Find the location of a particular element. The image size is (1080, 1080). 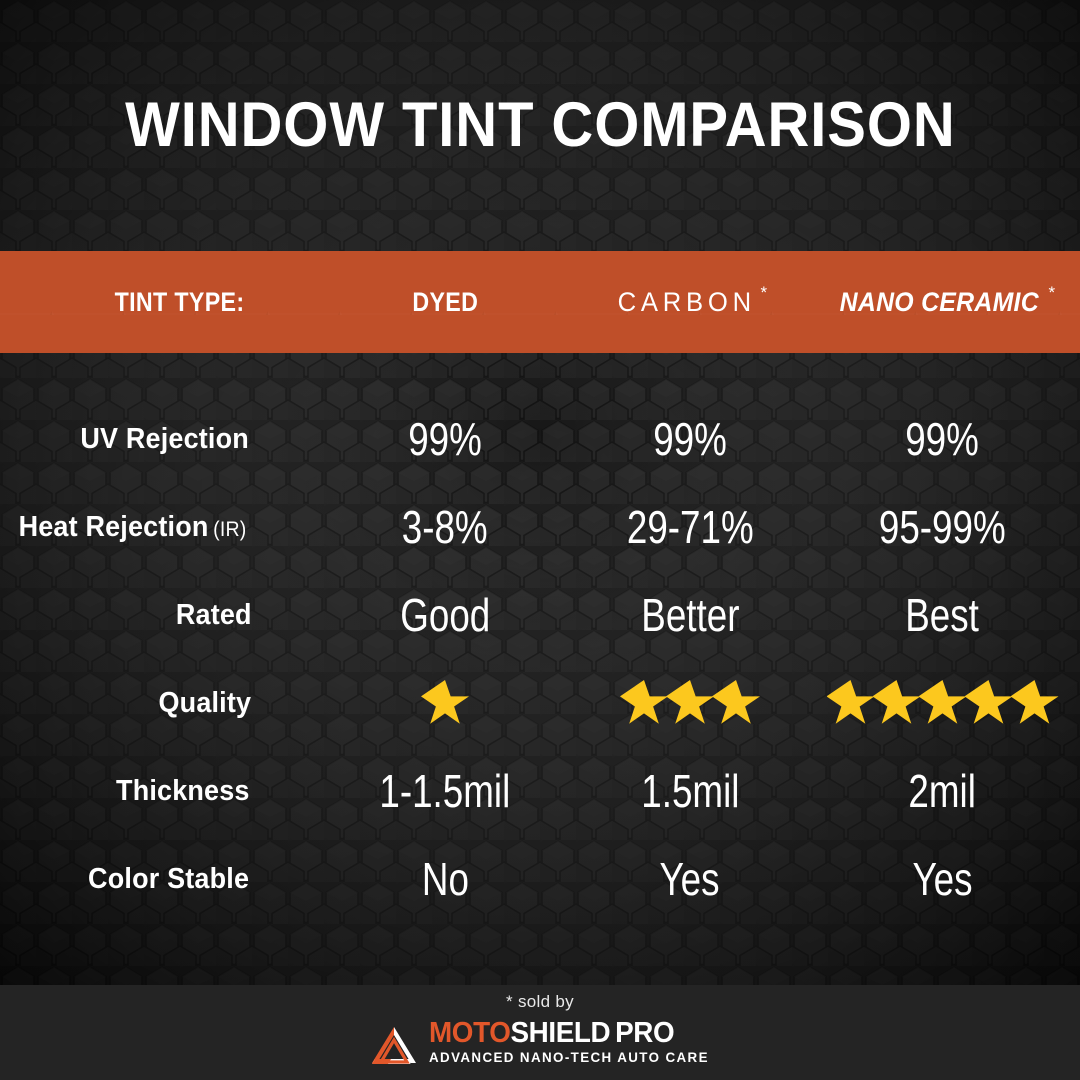

table-cell: Better is located at coordinates (690, 615).